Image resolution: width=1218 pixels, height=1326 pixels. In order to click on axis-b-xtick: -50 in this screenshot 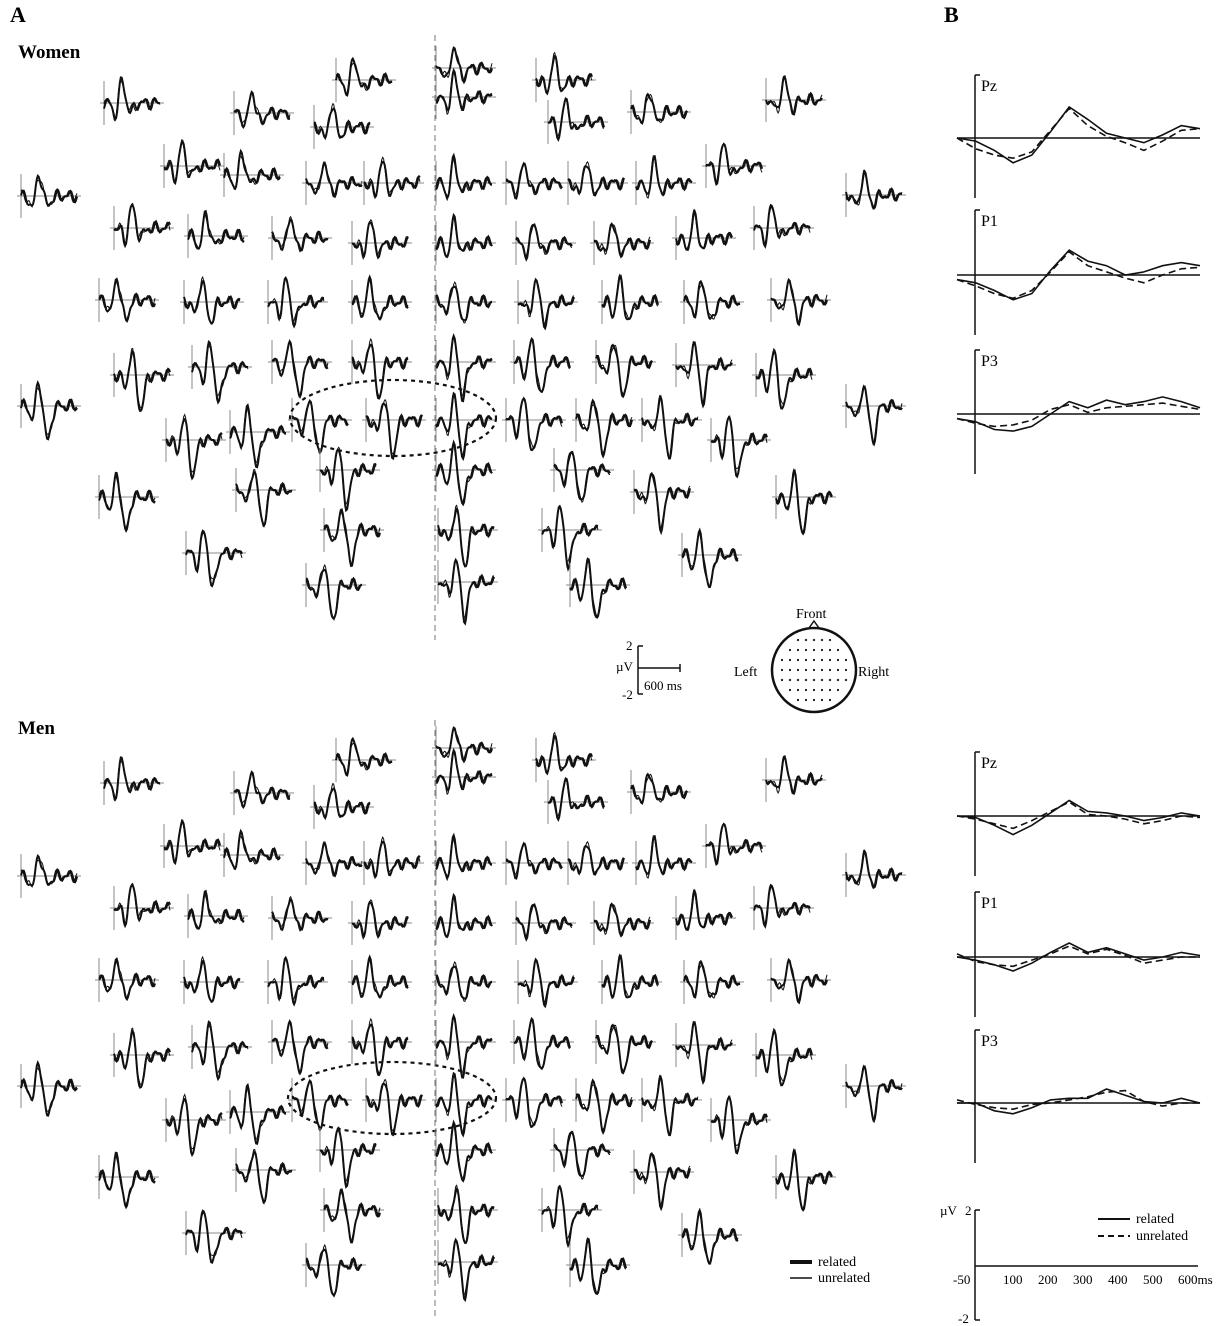, I will do `click(961, 1279)`.